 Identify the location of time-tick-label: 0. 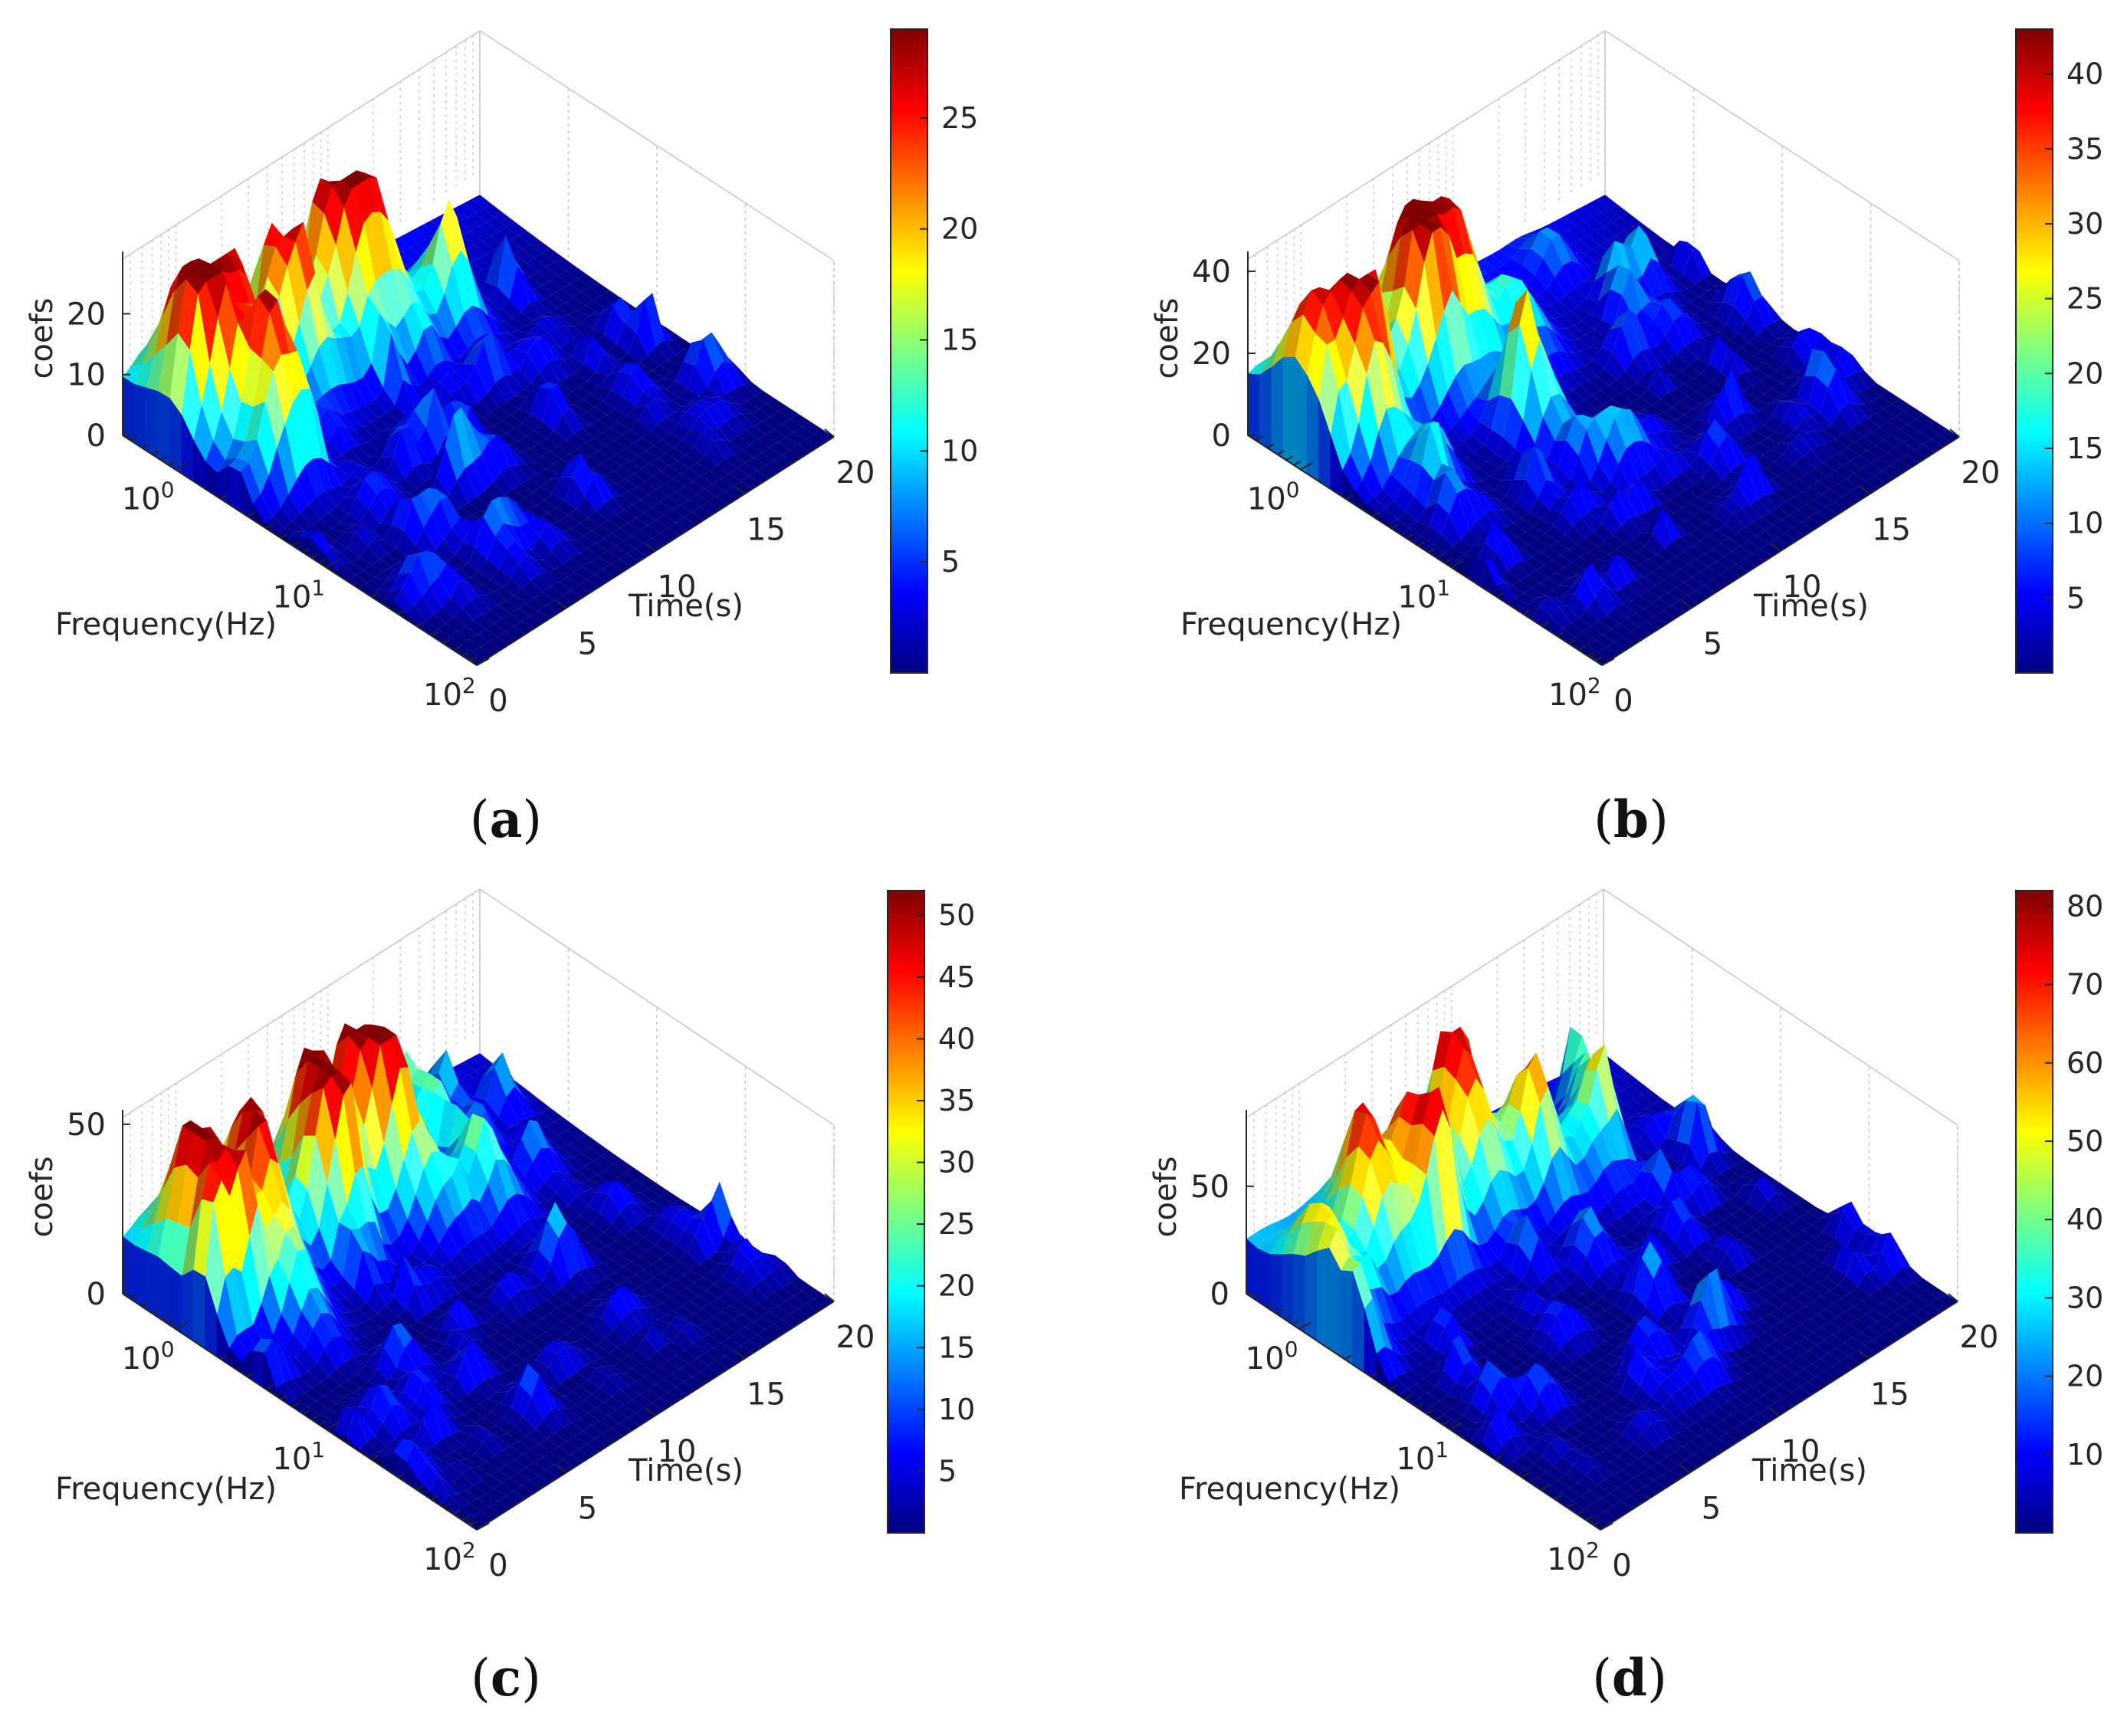
(497, 1565).